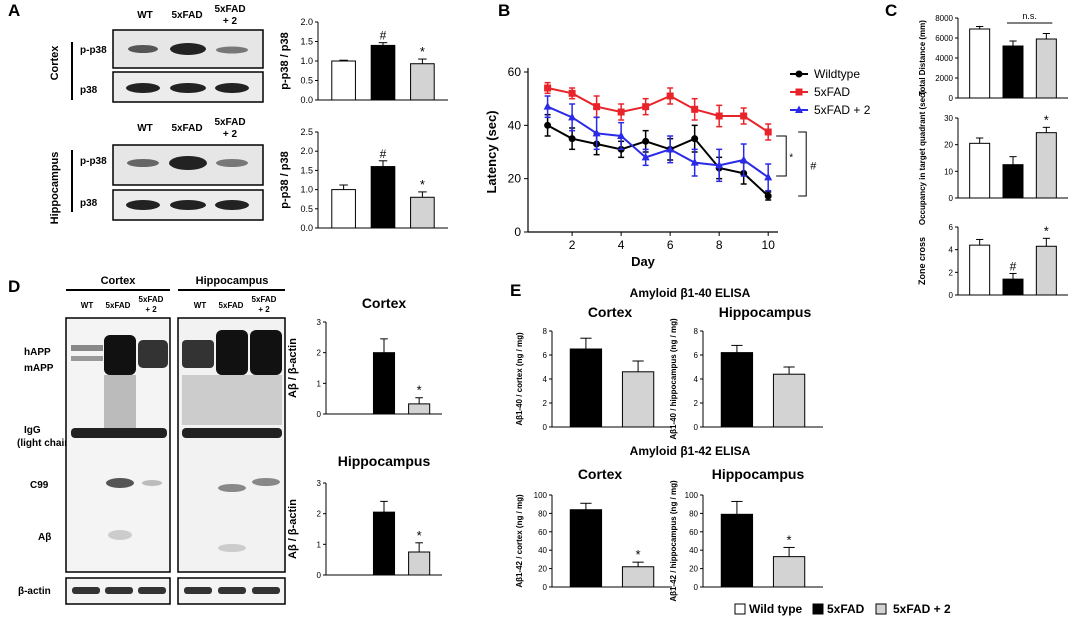 Image resolution: width=1080 pixels, height=619 pixels. I want to click on lane-label-5xfad: 5xFAD, so click(231, 305).